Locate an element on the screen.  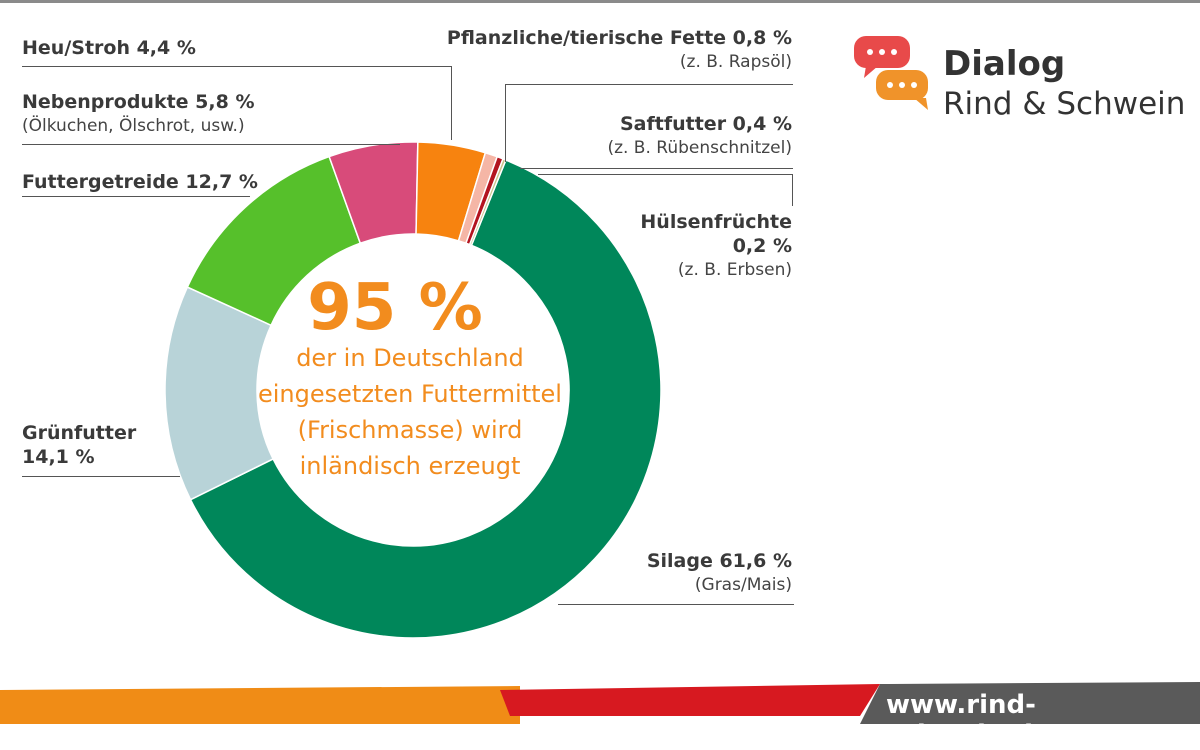
center-line: inländisch erzeugt is located at coordinates (410, 466).